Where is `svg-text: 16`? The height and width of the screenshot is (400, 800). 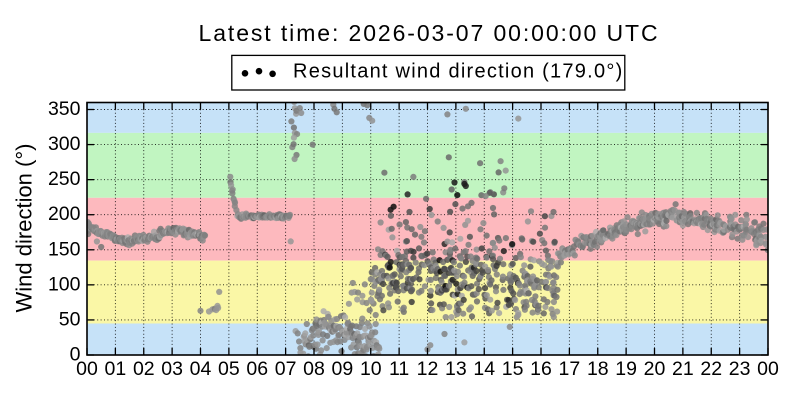
svg-text: 16 is located at coordinates (541, 369).